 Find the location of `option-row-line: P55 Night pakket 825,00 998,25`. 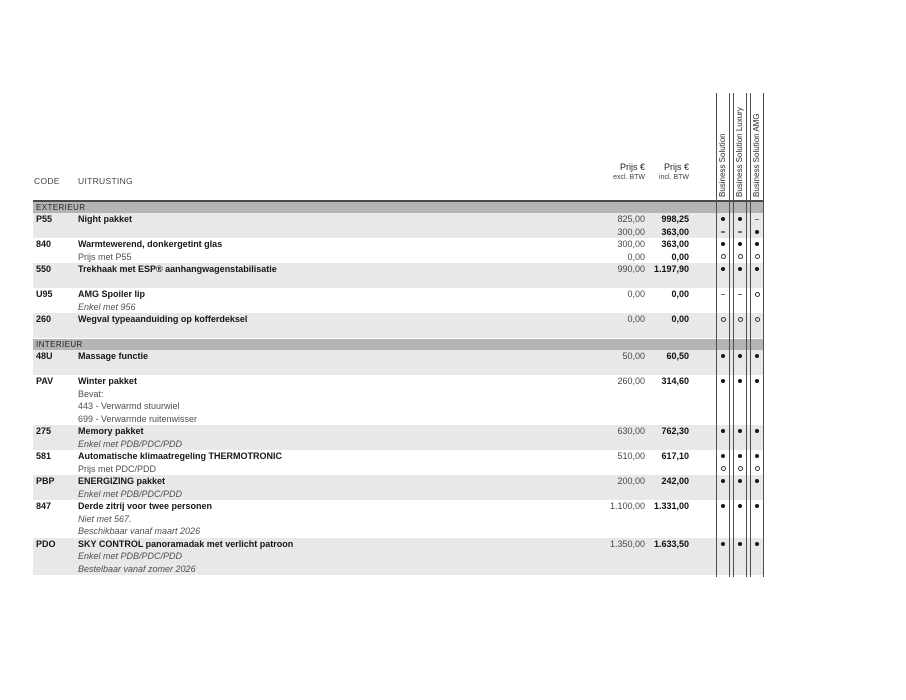

option-row-line: P55 Night pakket 825,00 998,25 is located at coordinates (398, 219).